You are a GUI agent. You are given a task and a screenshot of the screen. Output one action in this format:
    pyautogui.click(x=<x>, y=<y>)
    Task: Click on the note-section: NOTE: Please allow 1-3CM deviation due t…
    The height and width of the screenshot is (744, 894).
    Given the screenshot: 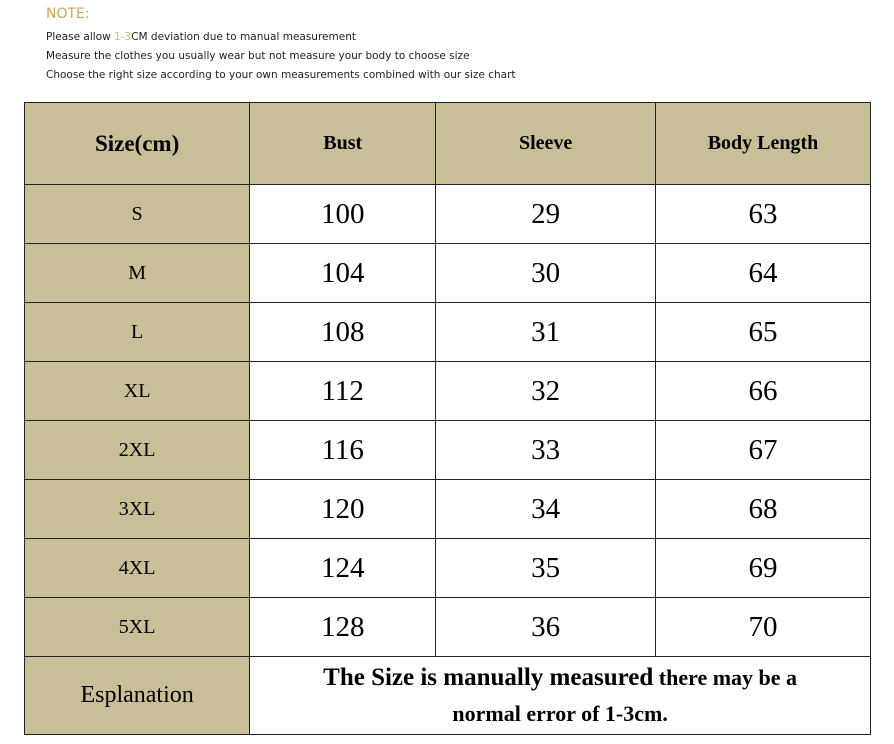 What is the action you would take?
    pyautogui.click(x=281, y=45)
    